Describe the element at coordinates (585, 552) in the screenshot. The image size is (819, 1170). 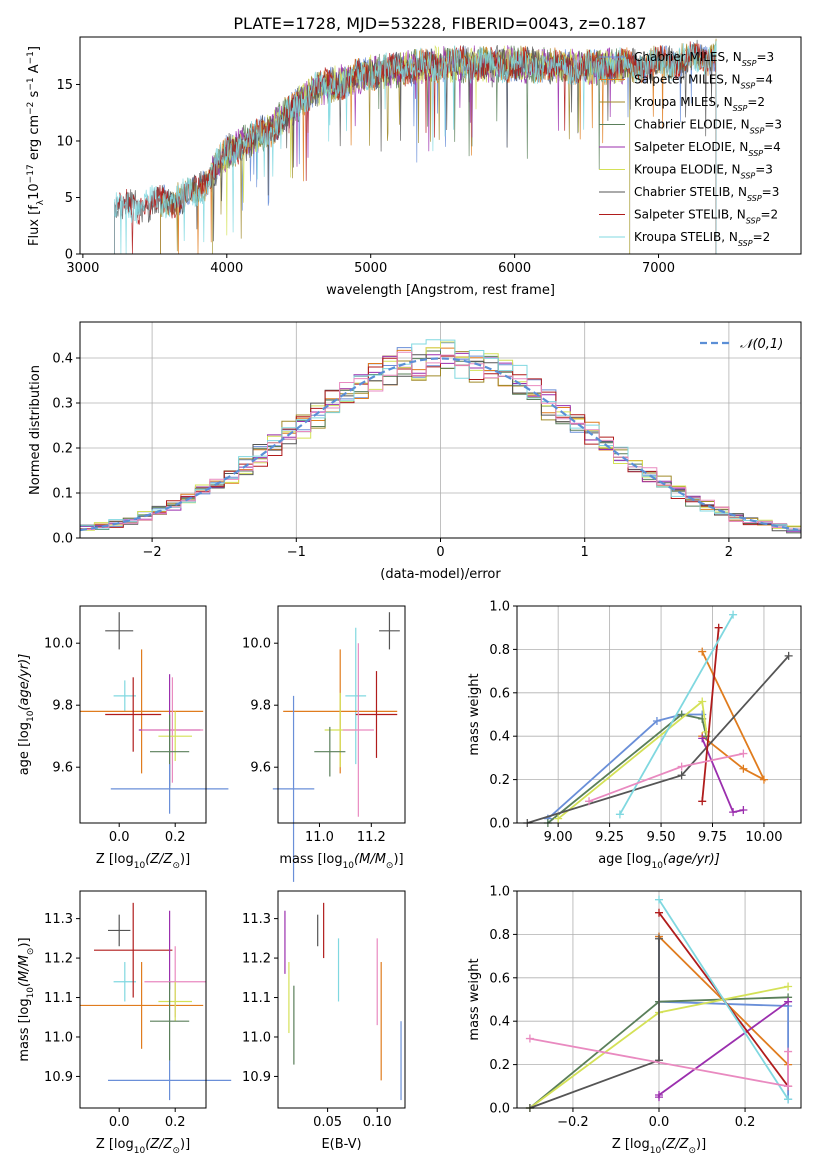
I see `x-tick-label: 1` at that location.